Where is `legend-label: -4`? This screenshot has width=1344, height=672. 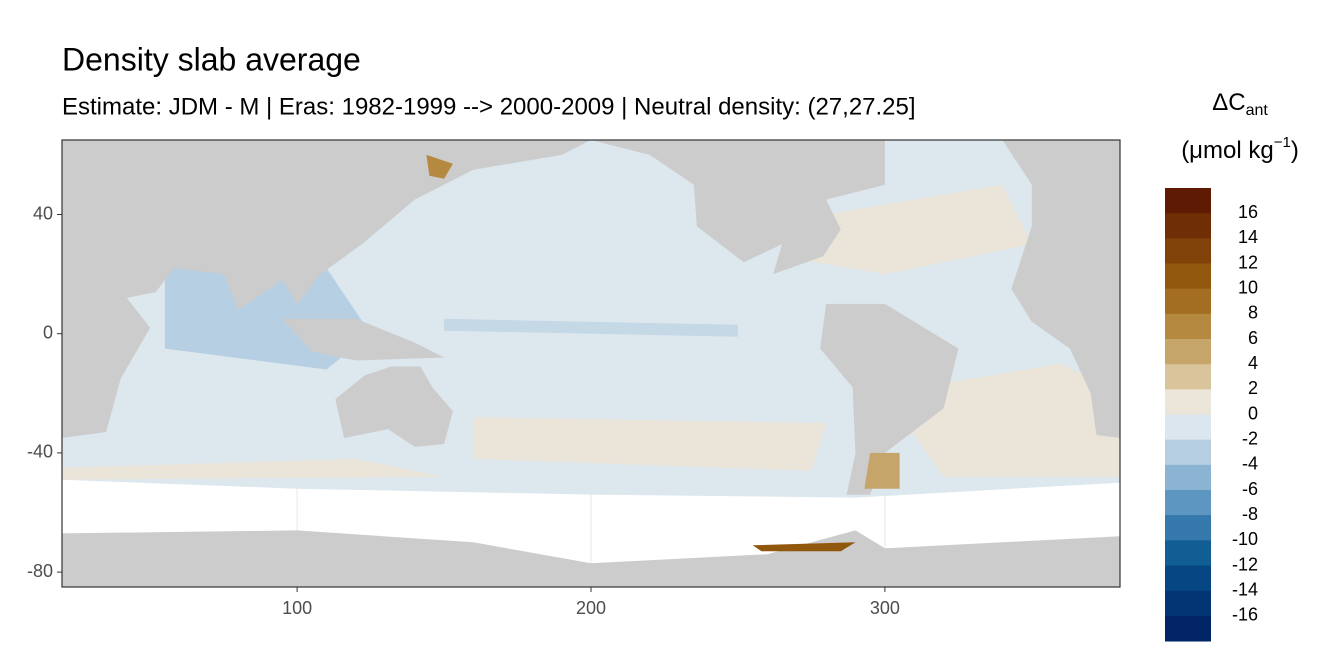
legend-label: -4 is located at coordinates (1250, 464).